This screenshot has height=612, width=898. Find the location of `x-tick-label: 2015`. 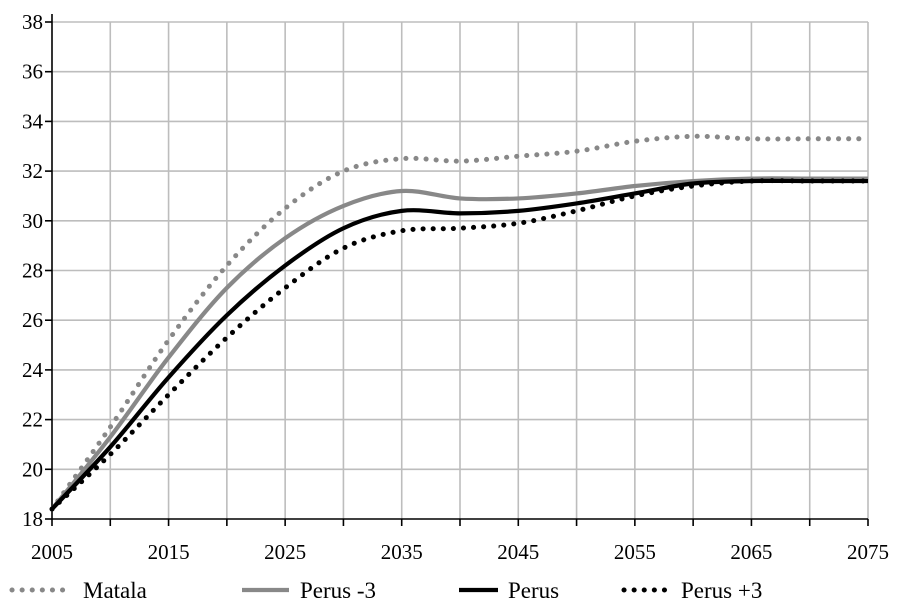

x-tick-label: 2015 is located at coordinates (169, 552).